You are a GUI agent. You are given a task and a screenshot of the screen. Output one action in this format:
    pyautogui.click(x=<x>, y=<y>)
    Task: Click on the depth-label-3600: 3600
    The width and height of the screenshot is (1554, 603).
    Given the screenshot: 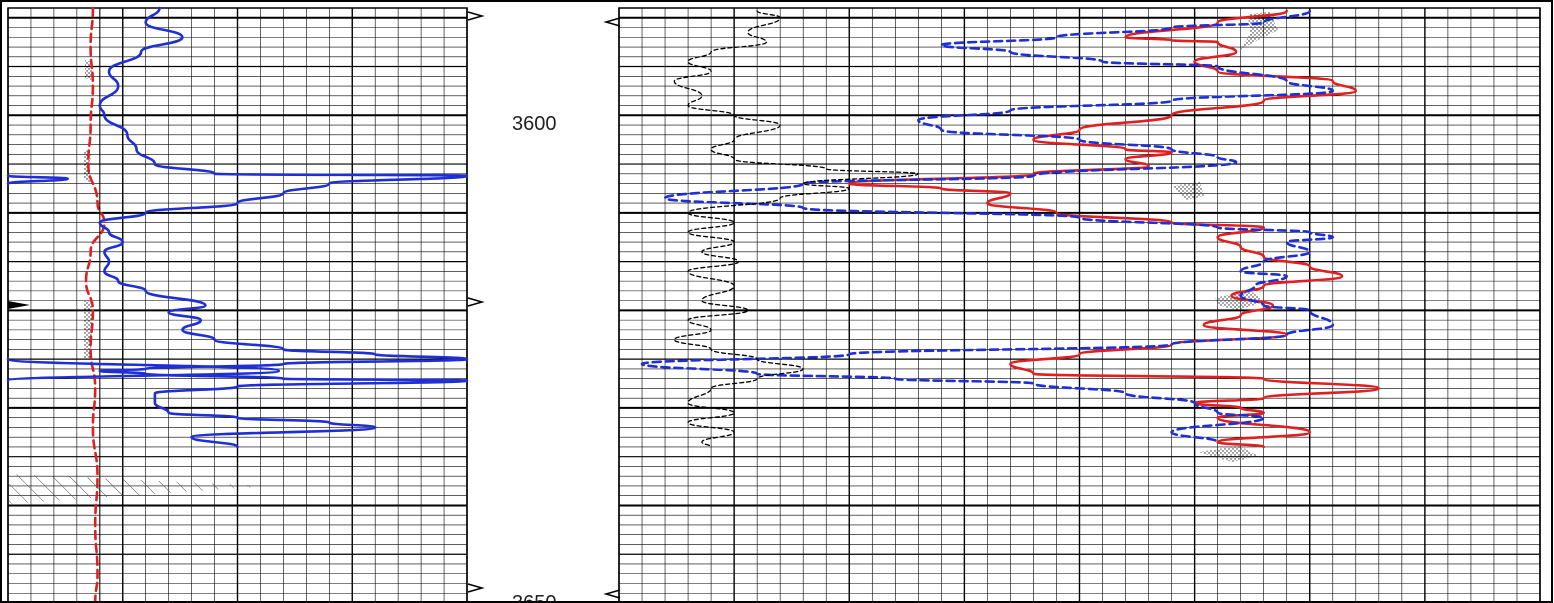 What is the action you would take?
    pyautogui.click(x=534, y=124)
    